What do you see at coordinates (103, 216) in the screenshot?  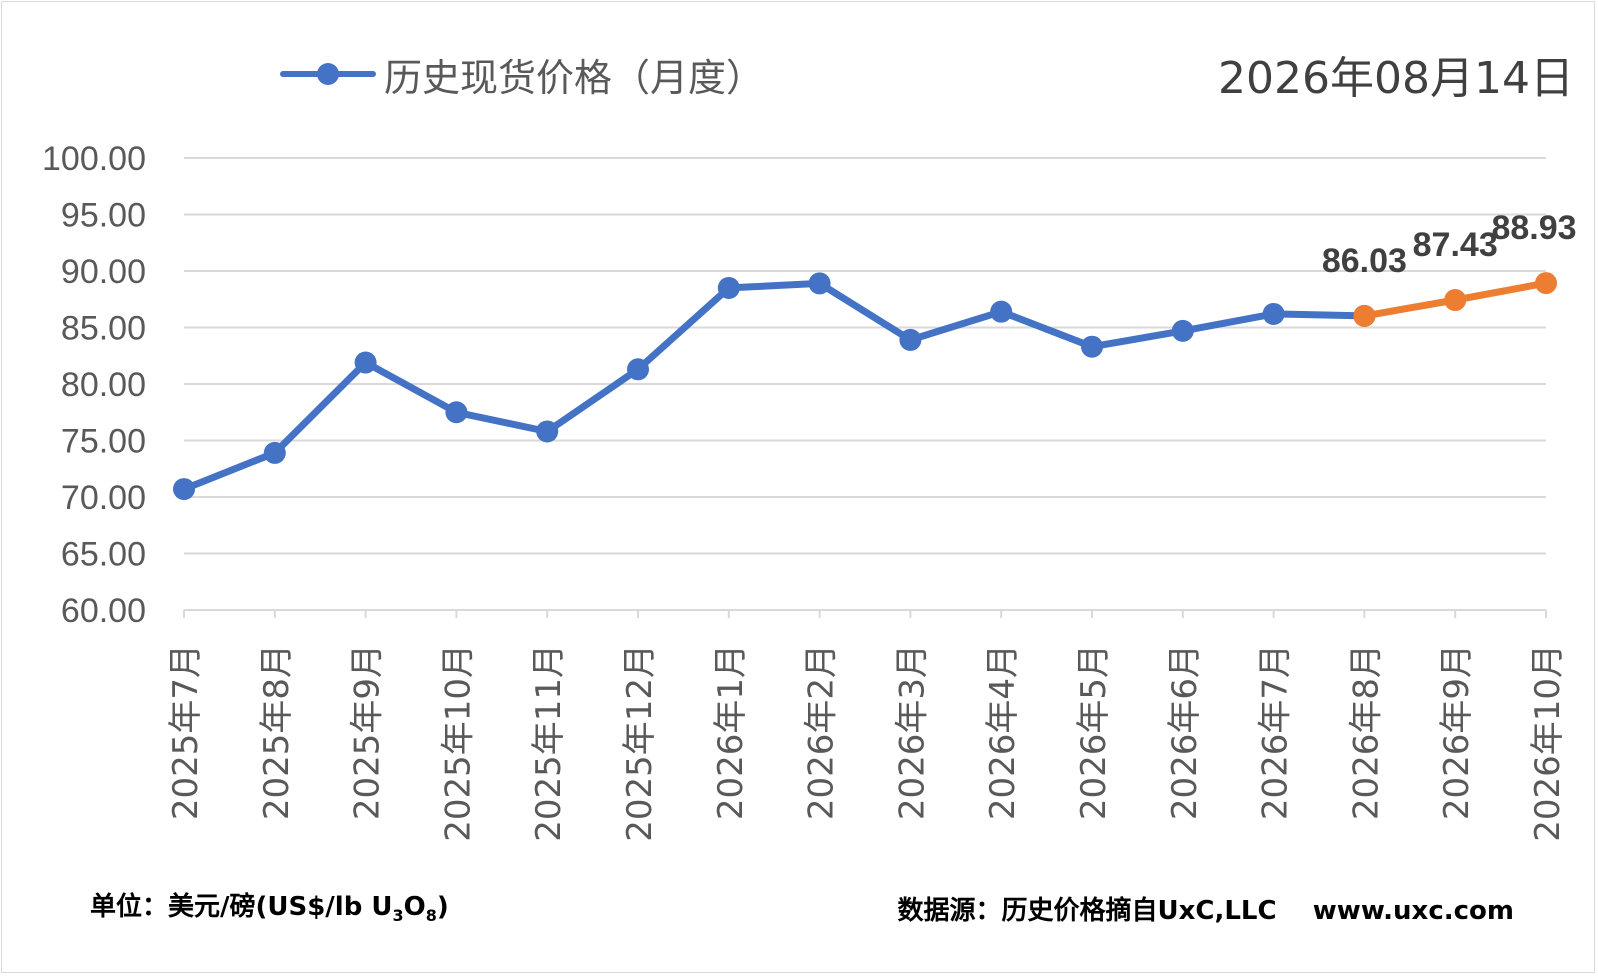 I see `y-tick-label: 95.00` at bounding box center [103, 216].